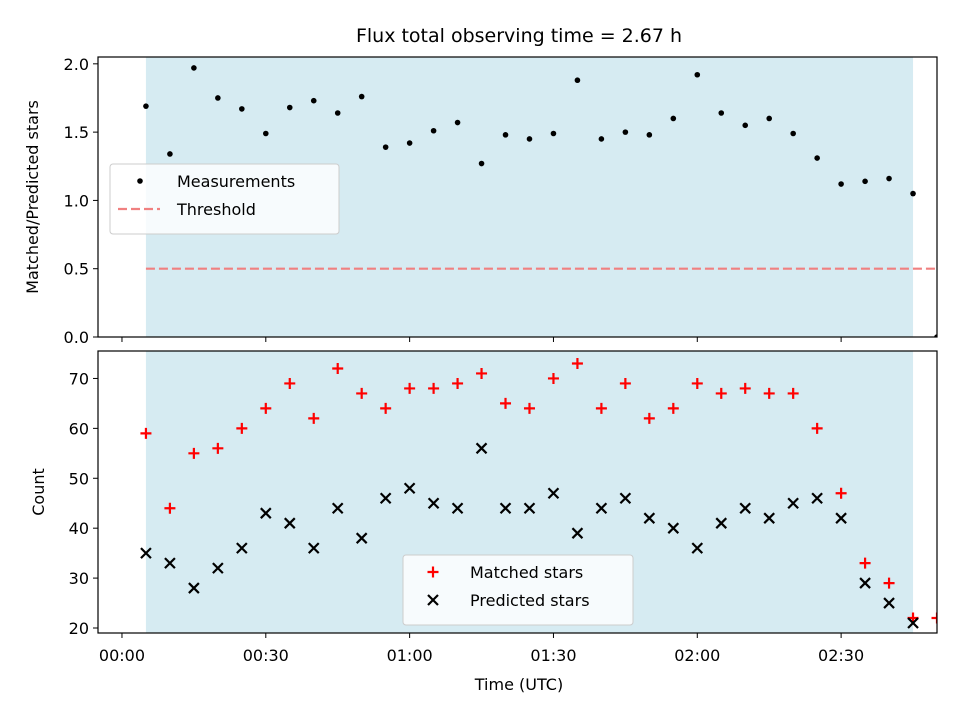 The height and width of the screenshot is (724, 960). I want to click on y-tick-label: 40, so click(79, 528).